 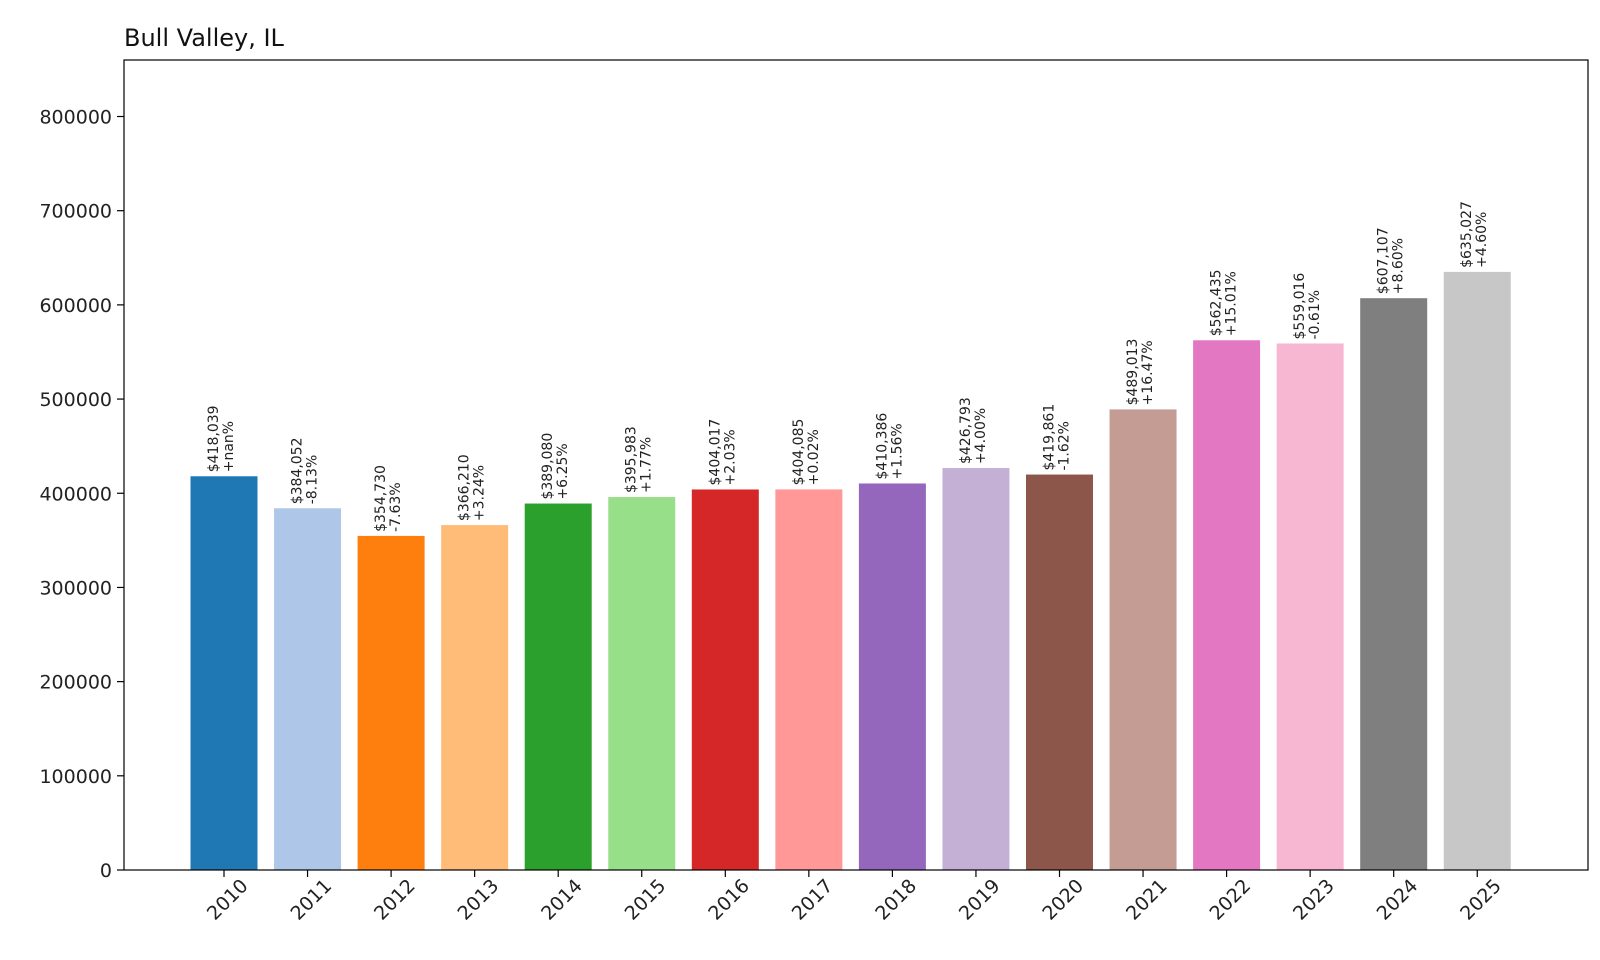 I want to click on bar-value-label: $366,210, so click(x=465, y=487).